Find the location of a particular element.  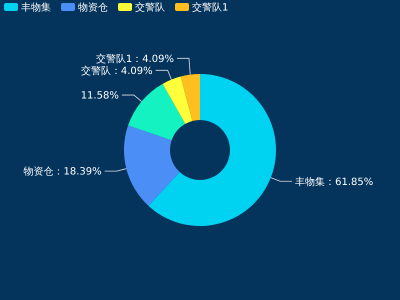

legend-label: 交警队1 is located at coordinates (210, 8).